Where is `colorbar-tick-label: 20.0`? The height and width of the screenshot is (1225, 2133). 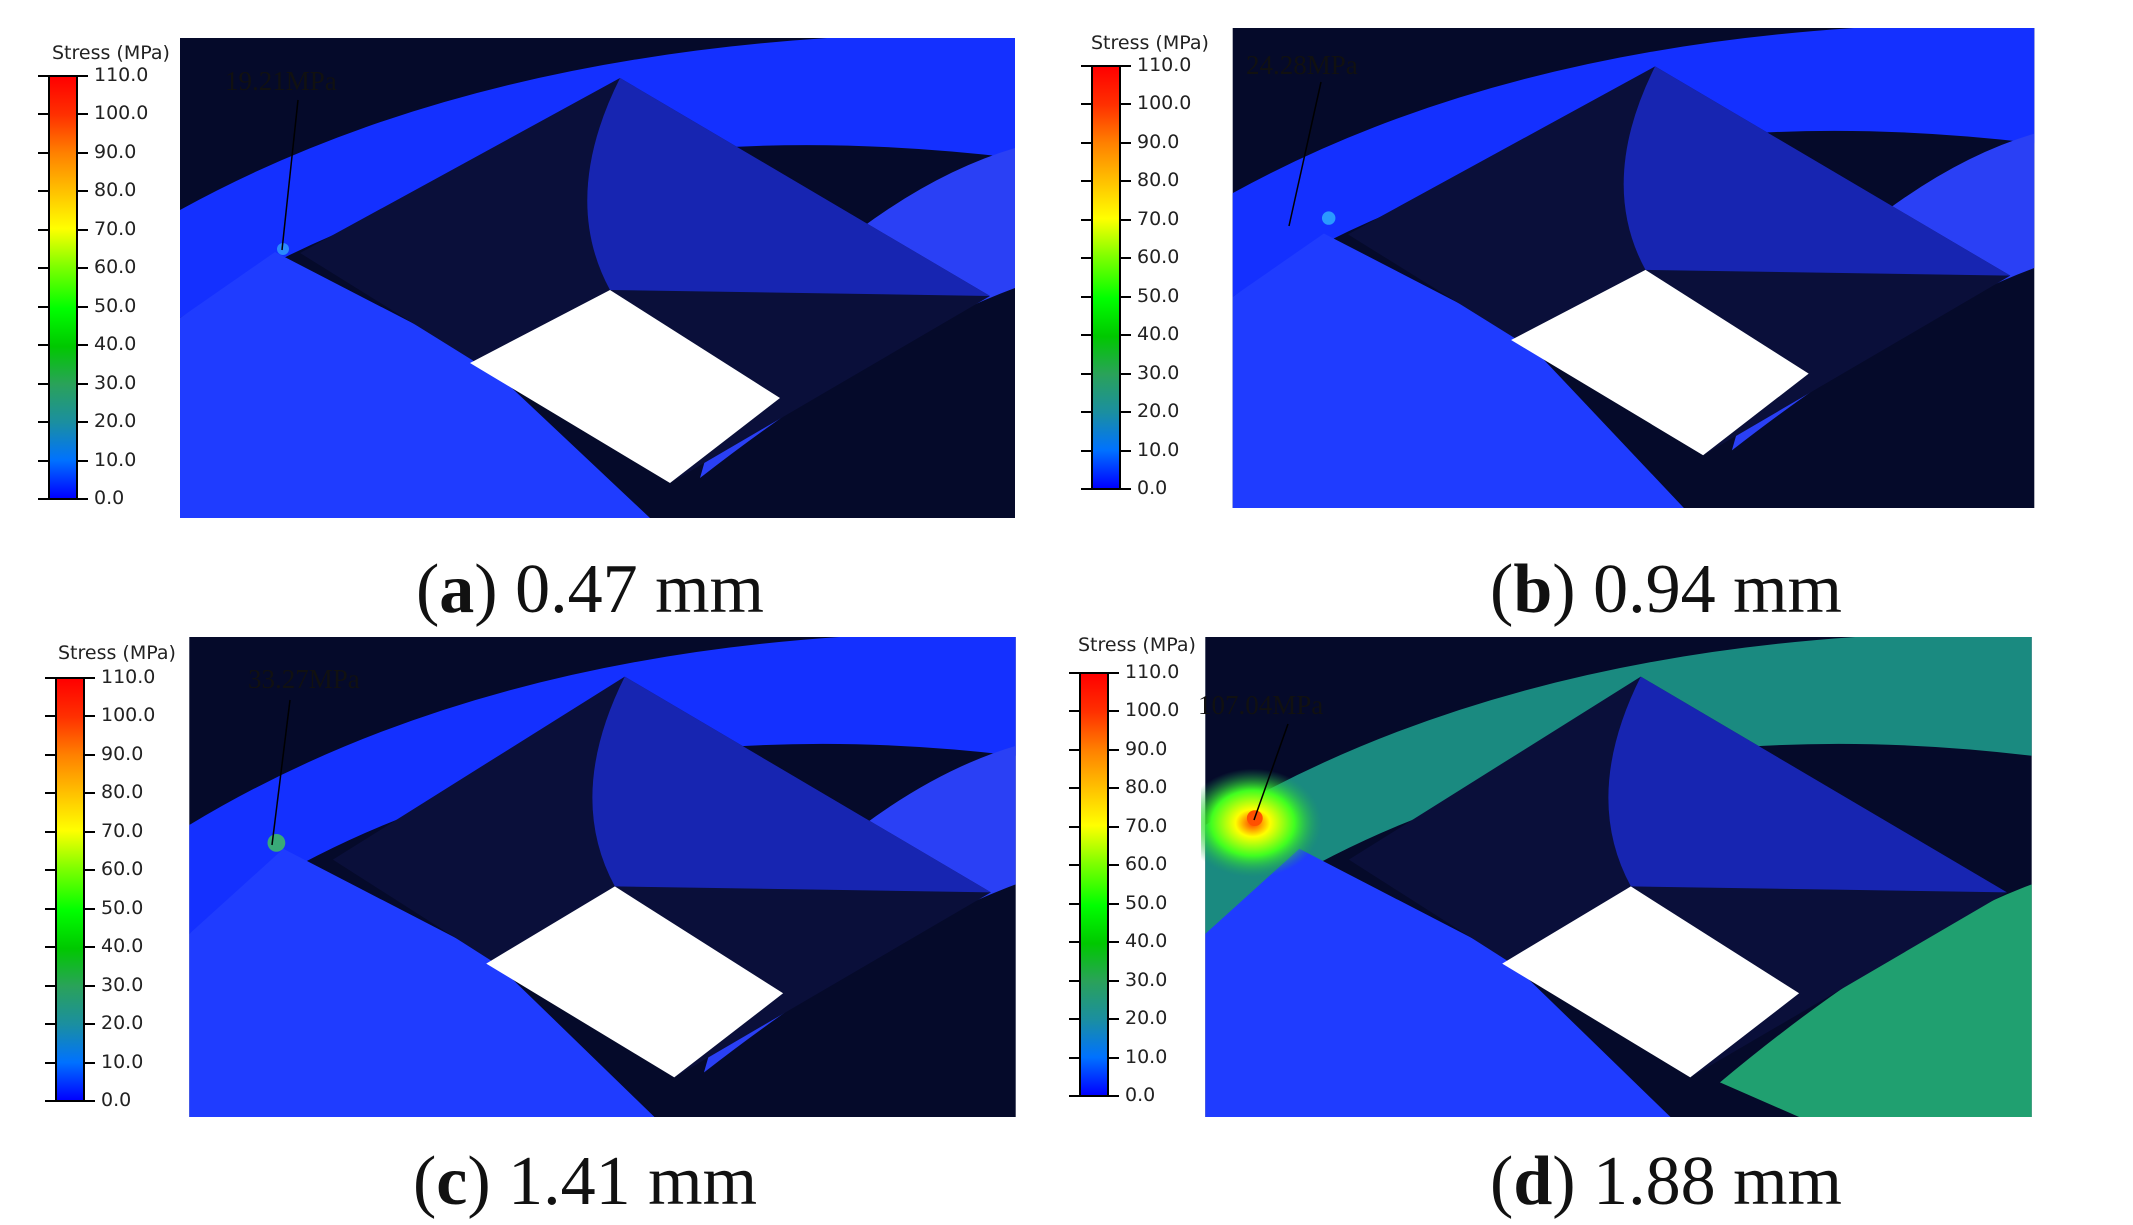 colorbar-tick-label: 20.0 is located at coordinates (1158, 411).